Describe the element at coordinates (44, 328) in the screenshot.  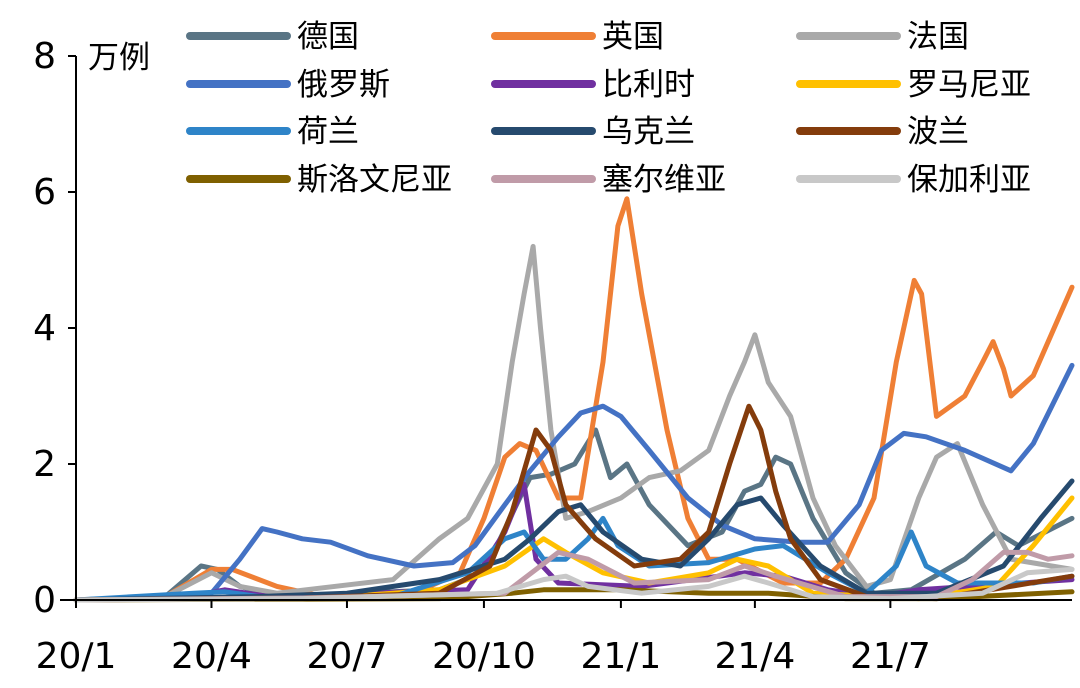
I see `y-tick-label: 4` at that location.